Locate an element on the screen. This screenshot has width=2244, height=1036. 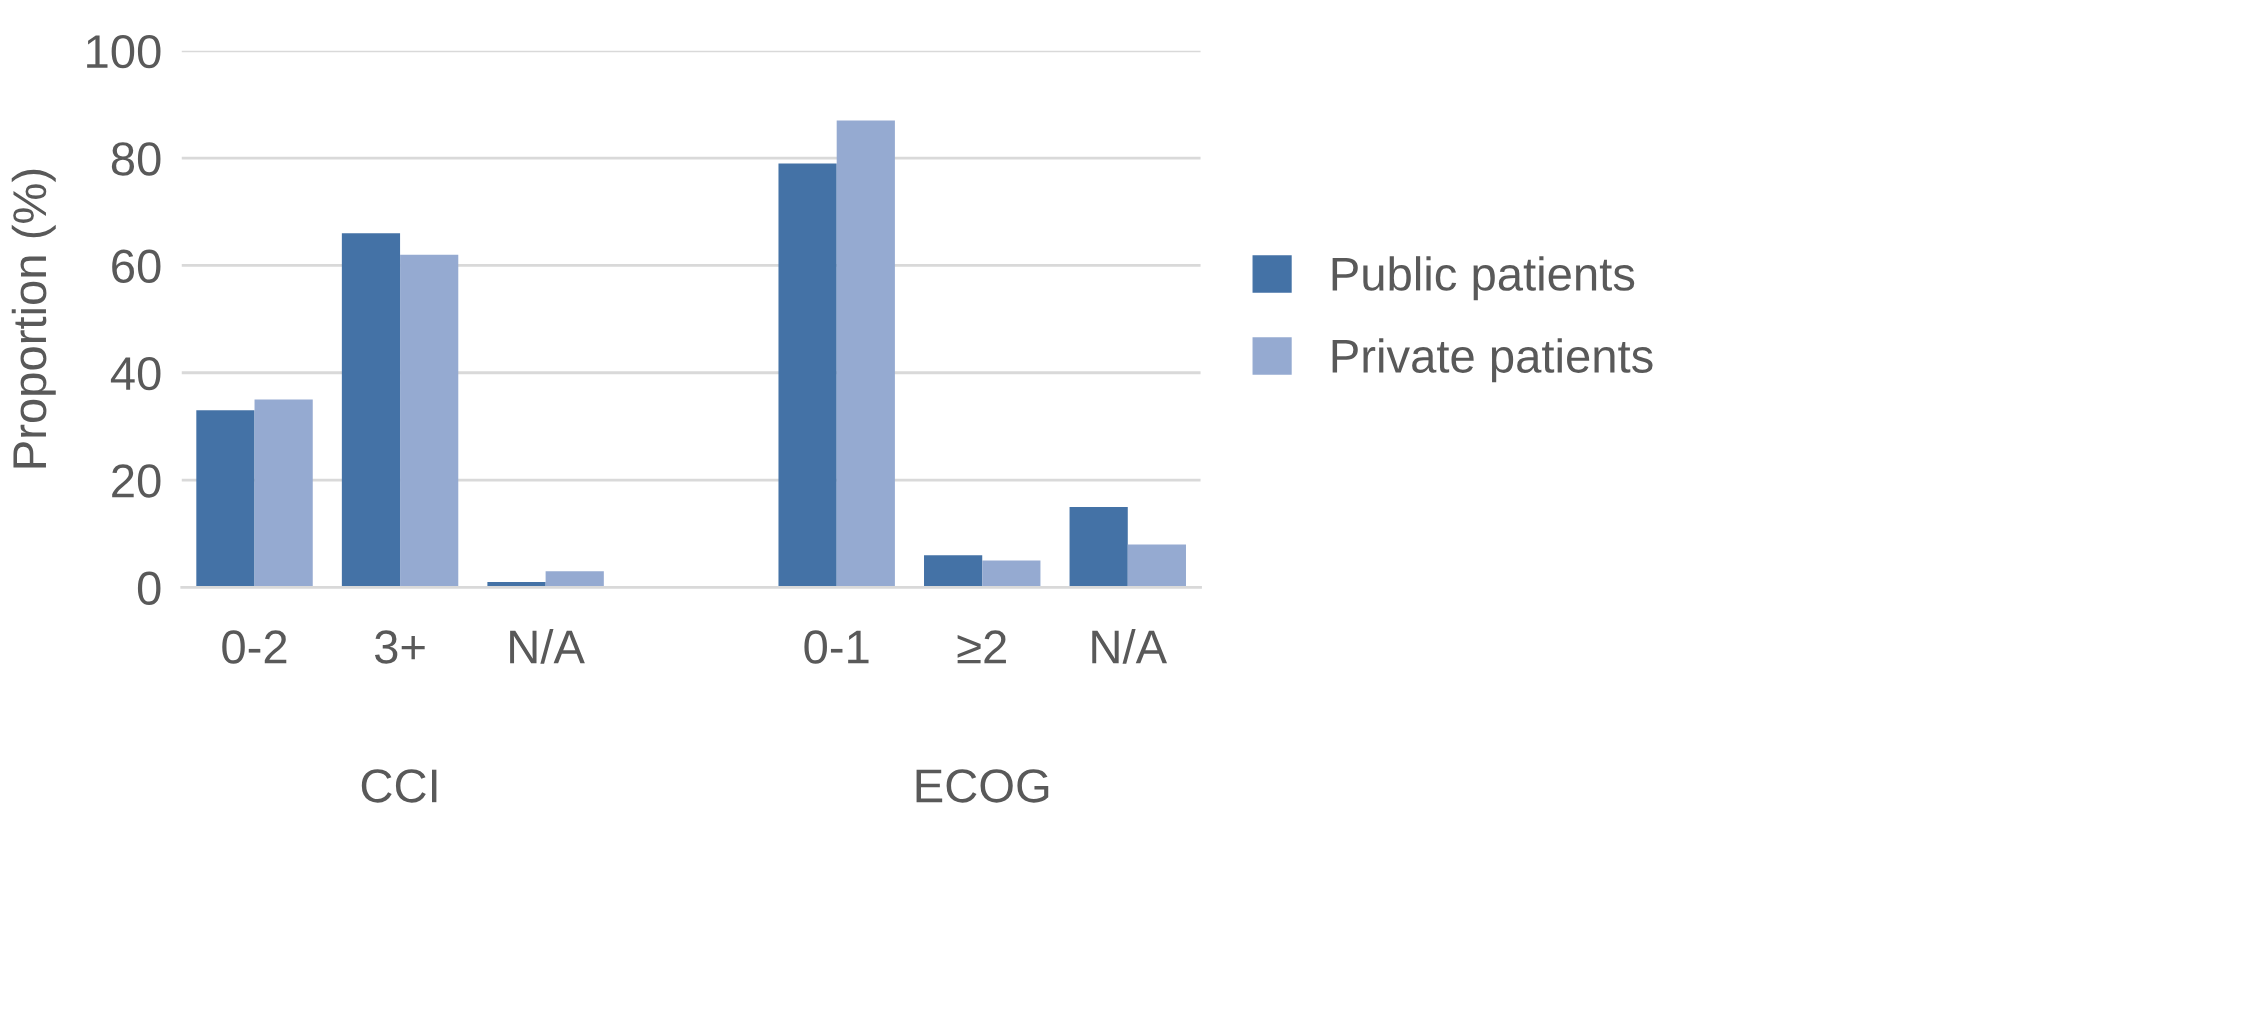
y-tick-label: 40 is located at coordinates (135, 373).